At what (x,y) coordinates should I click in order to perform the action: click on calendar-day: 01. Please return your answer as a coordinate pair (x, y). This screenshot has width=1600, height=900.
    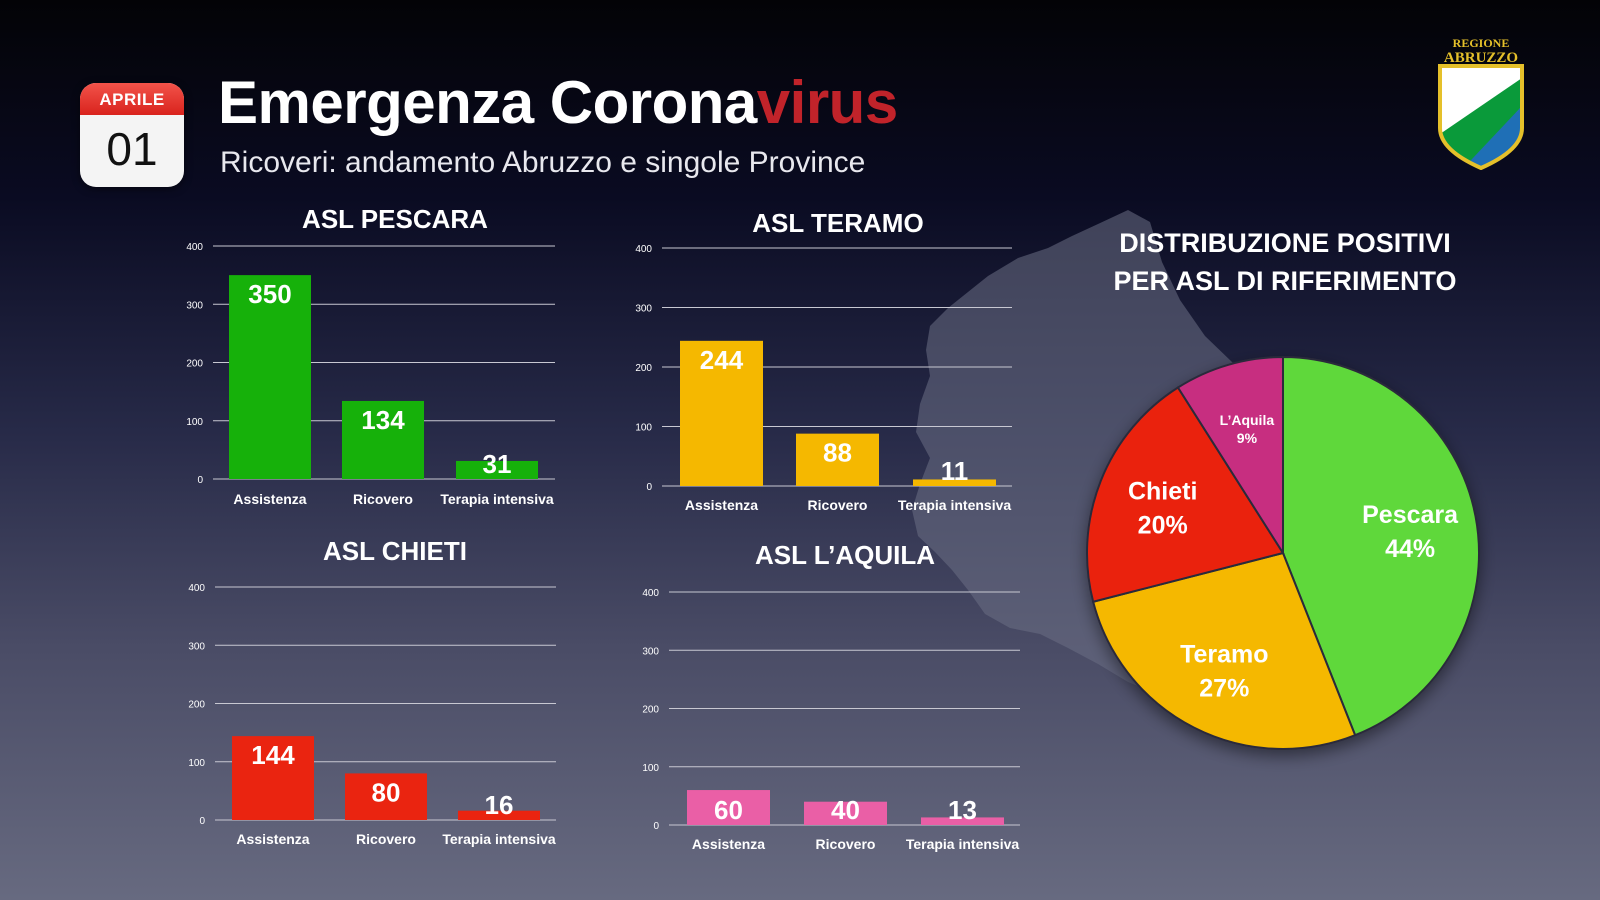
    Looking at the image, I should click on (132, 149).